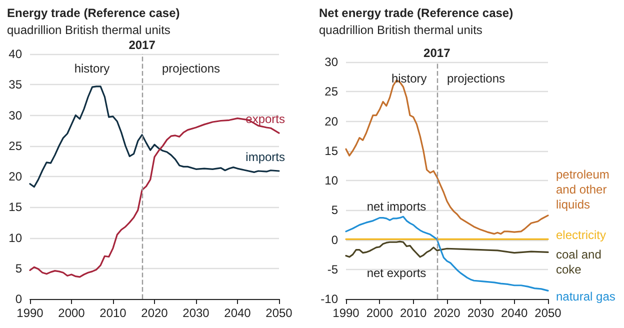  What do you see at coordinates (579, 262) in the screenshot?
I see `series-label: coal and coke` at bounding box center [579, 262].